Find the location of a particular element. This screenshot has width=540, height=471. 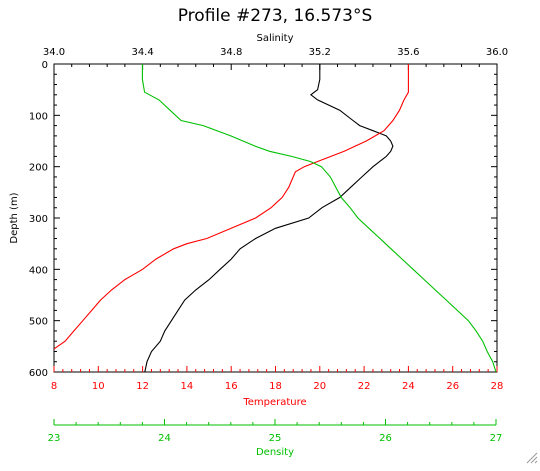

depth-tick-label: 600 is located at coordinates (38, 373).